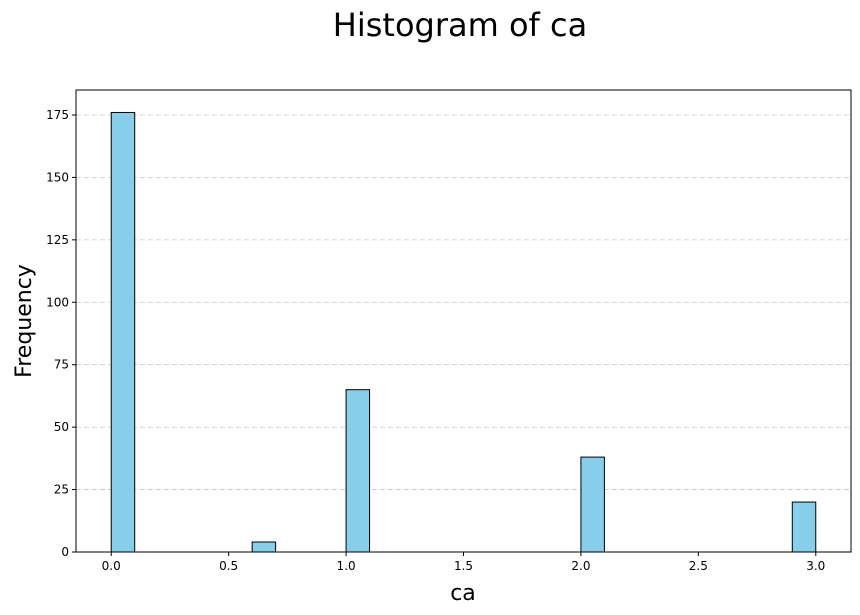 Image resolution: width=860 pixels, height=615 pixels. I want to click on chart-title: Histogram of ca, so click(460, 25).